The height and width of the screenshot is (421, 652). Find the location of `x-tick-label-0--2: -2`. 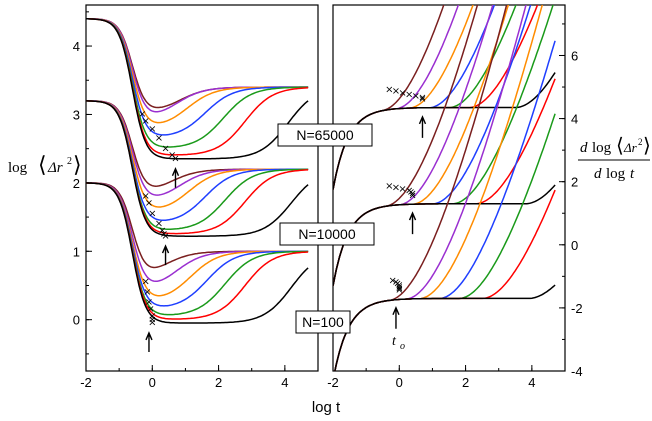

x-tick-label-0--2: -2 is located at coordinates (86, 382).